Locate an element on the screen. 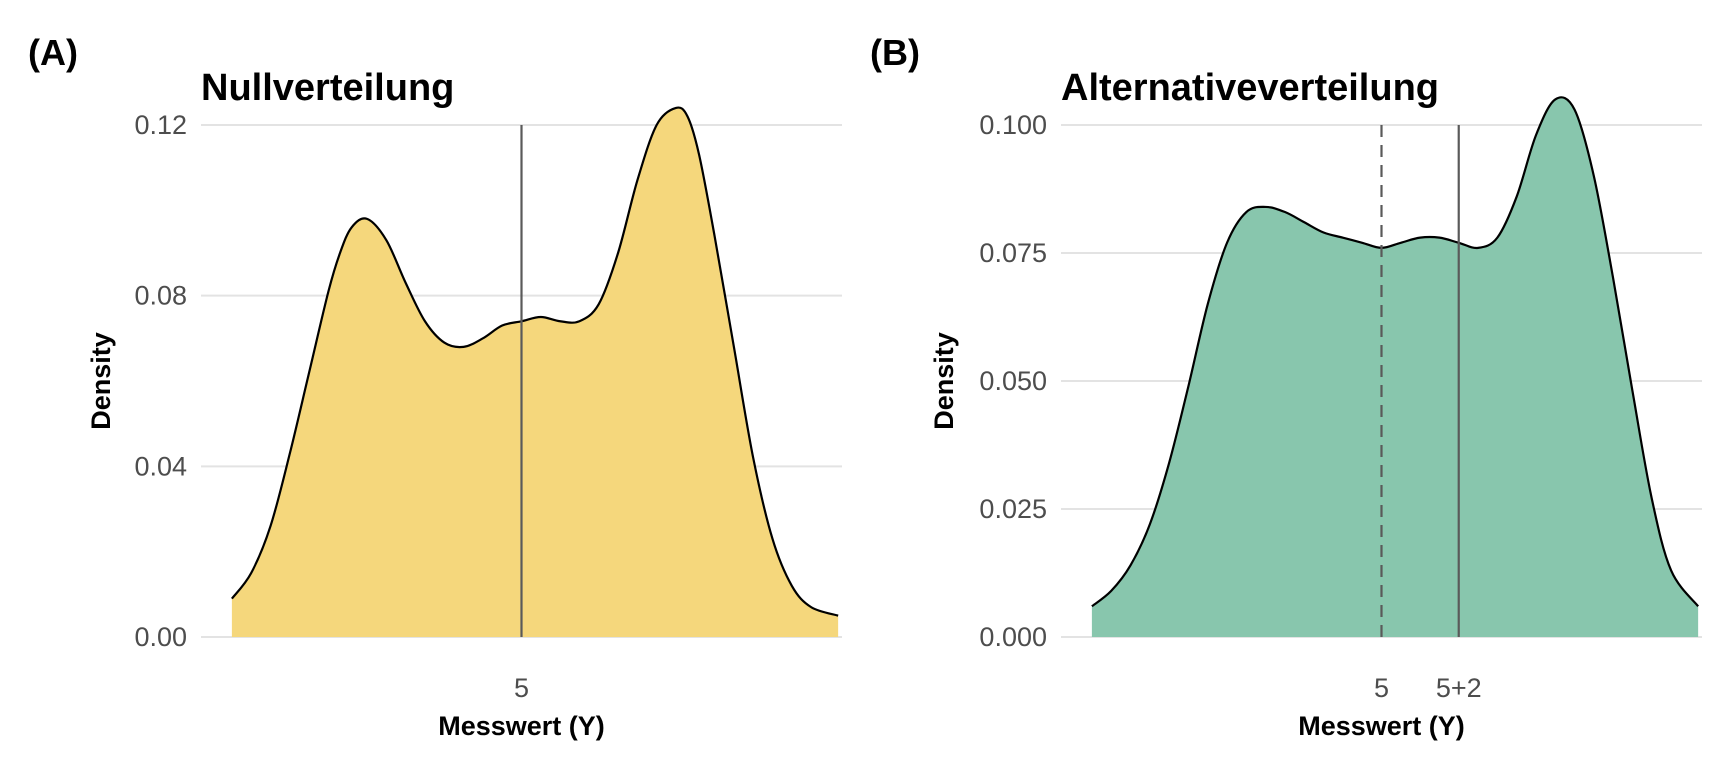  panel-tag: (A) is located at coordinates (53, 52).